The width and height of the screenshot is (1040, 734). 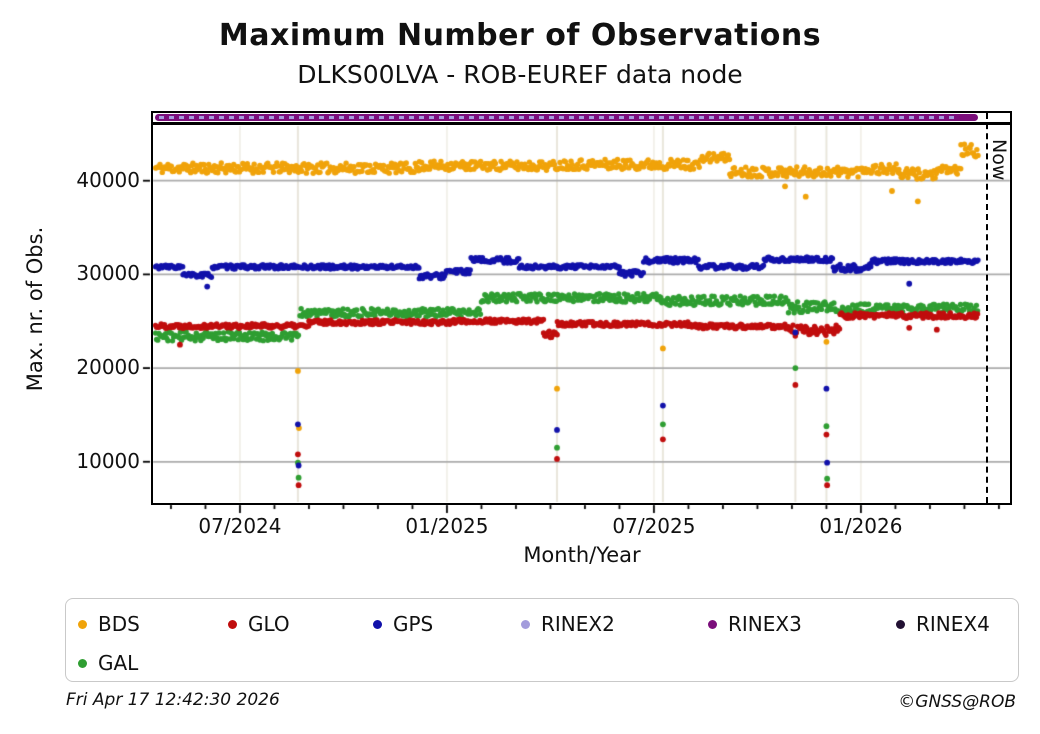 I want to click on legend-label: RINEX4, so click(x=953, y=624).